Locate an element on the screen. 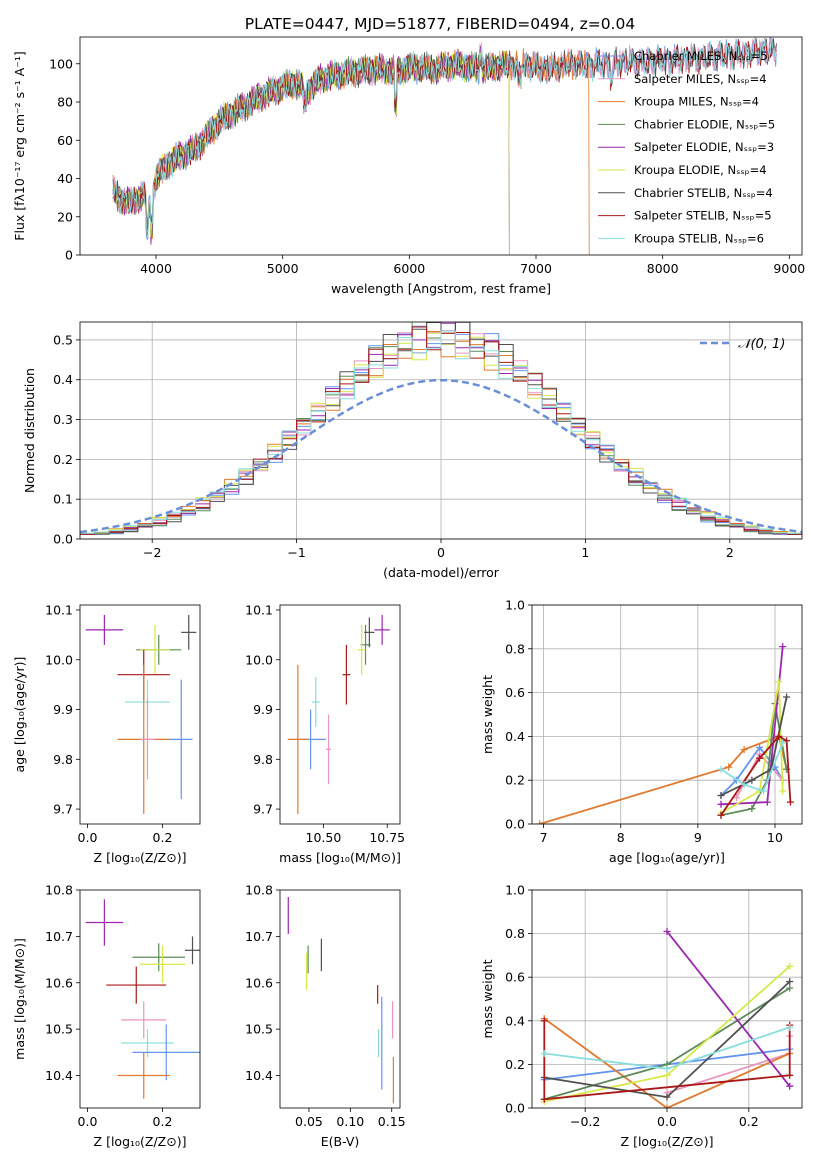  y-tick-label: 9.8 is located at coordinates (263, 759).